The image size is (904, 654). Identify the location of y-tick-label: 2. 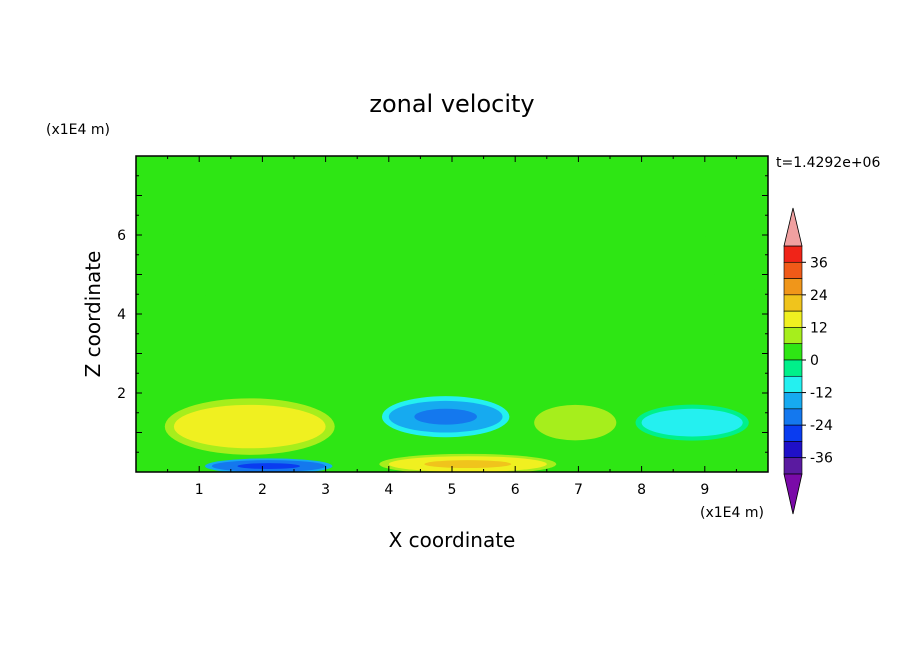
(121, 394).